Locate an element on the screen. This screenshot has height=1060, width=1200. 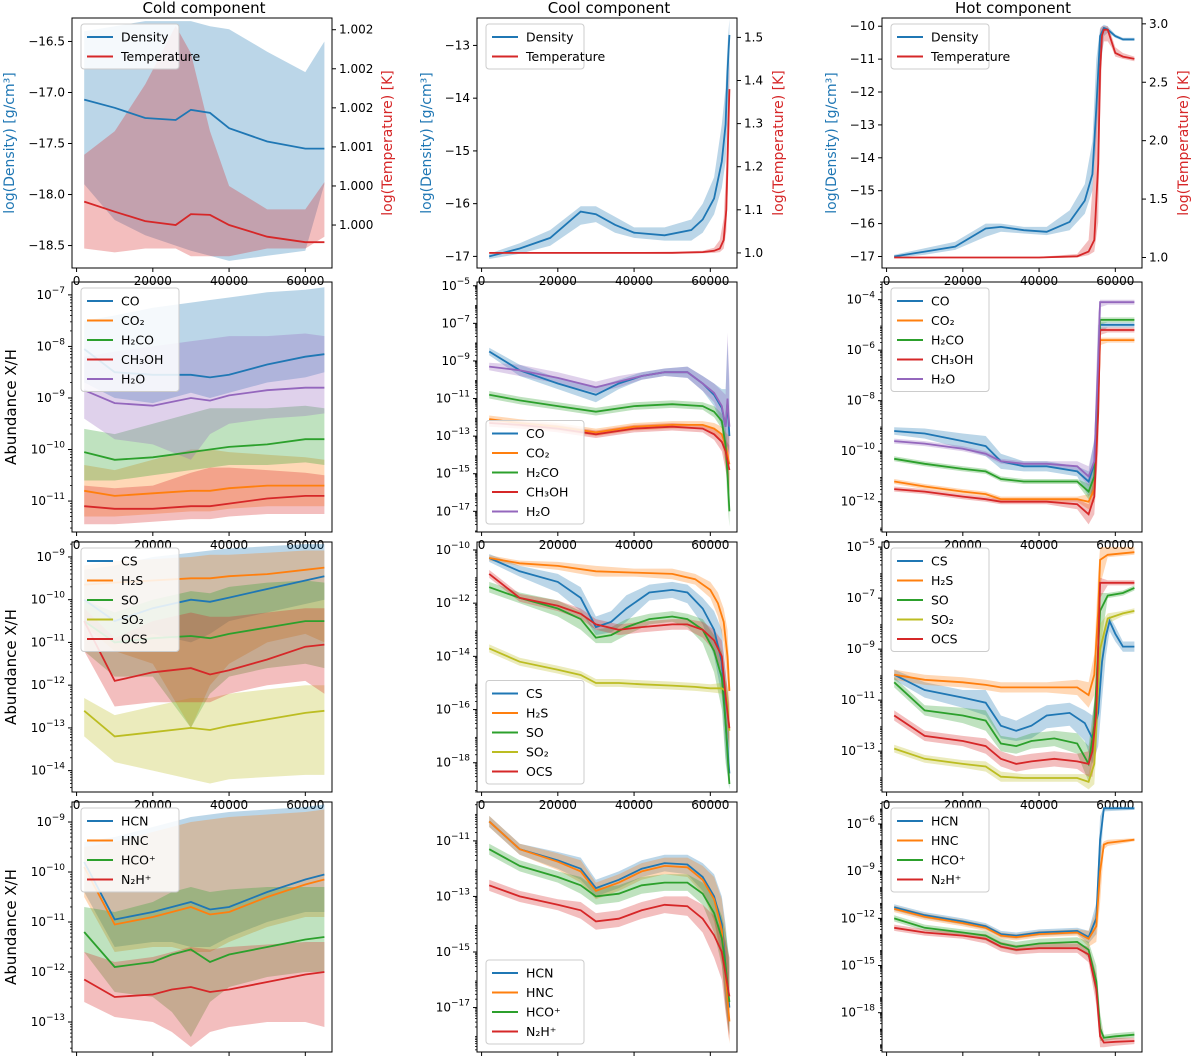
y-right-tick-label: 1.002 is located at coordinates (356, 30).